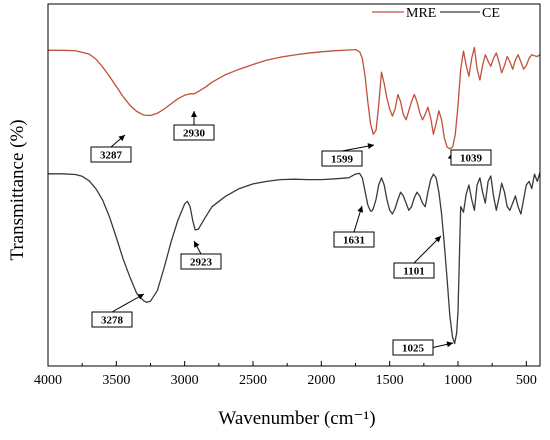 Image resolution: width=550 pixels, height=440 pixels. Describe the element at coordinates (17, 189) in the screenshot. I see `y-axis-label: Transmittance (%)` at that location.